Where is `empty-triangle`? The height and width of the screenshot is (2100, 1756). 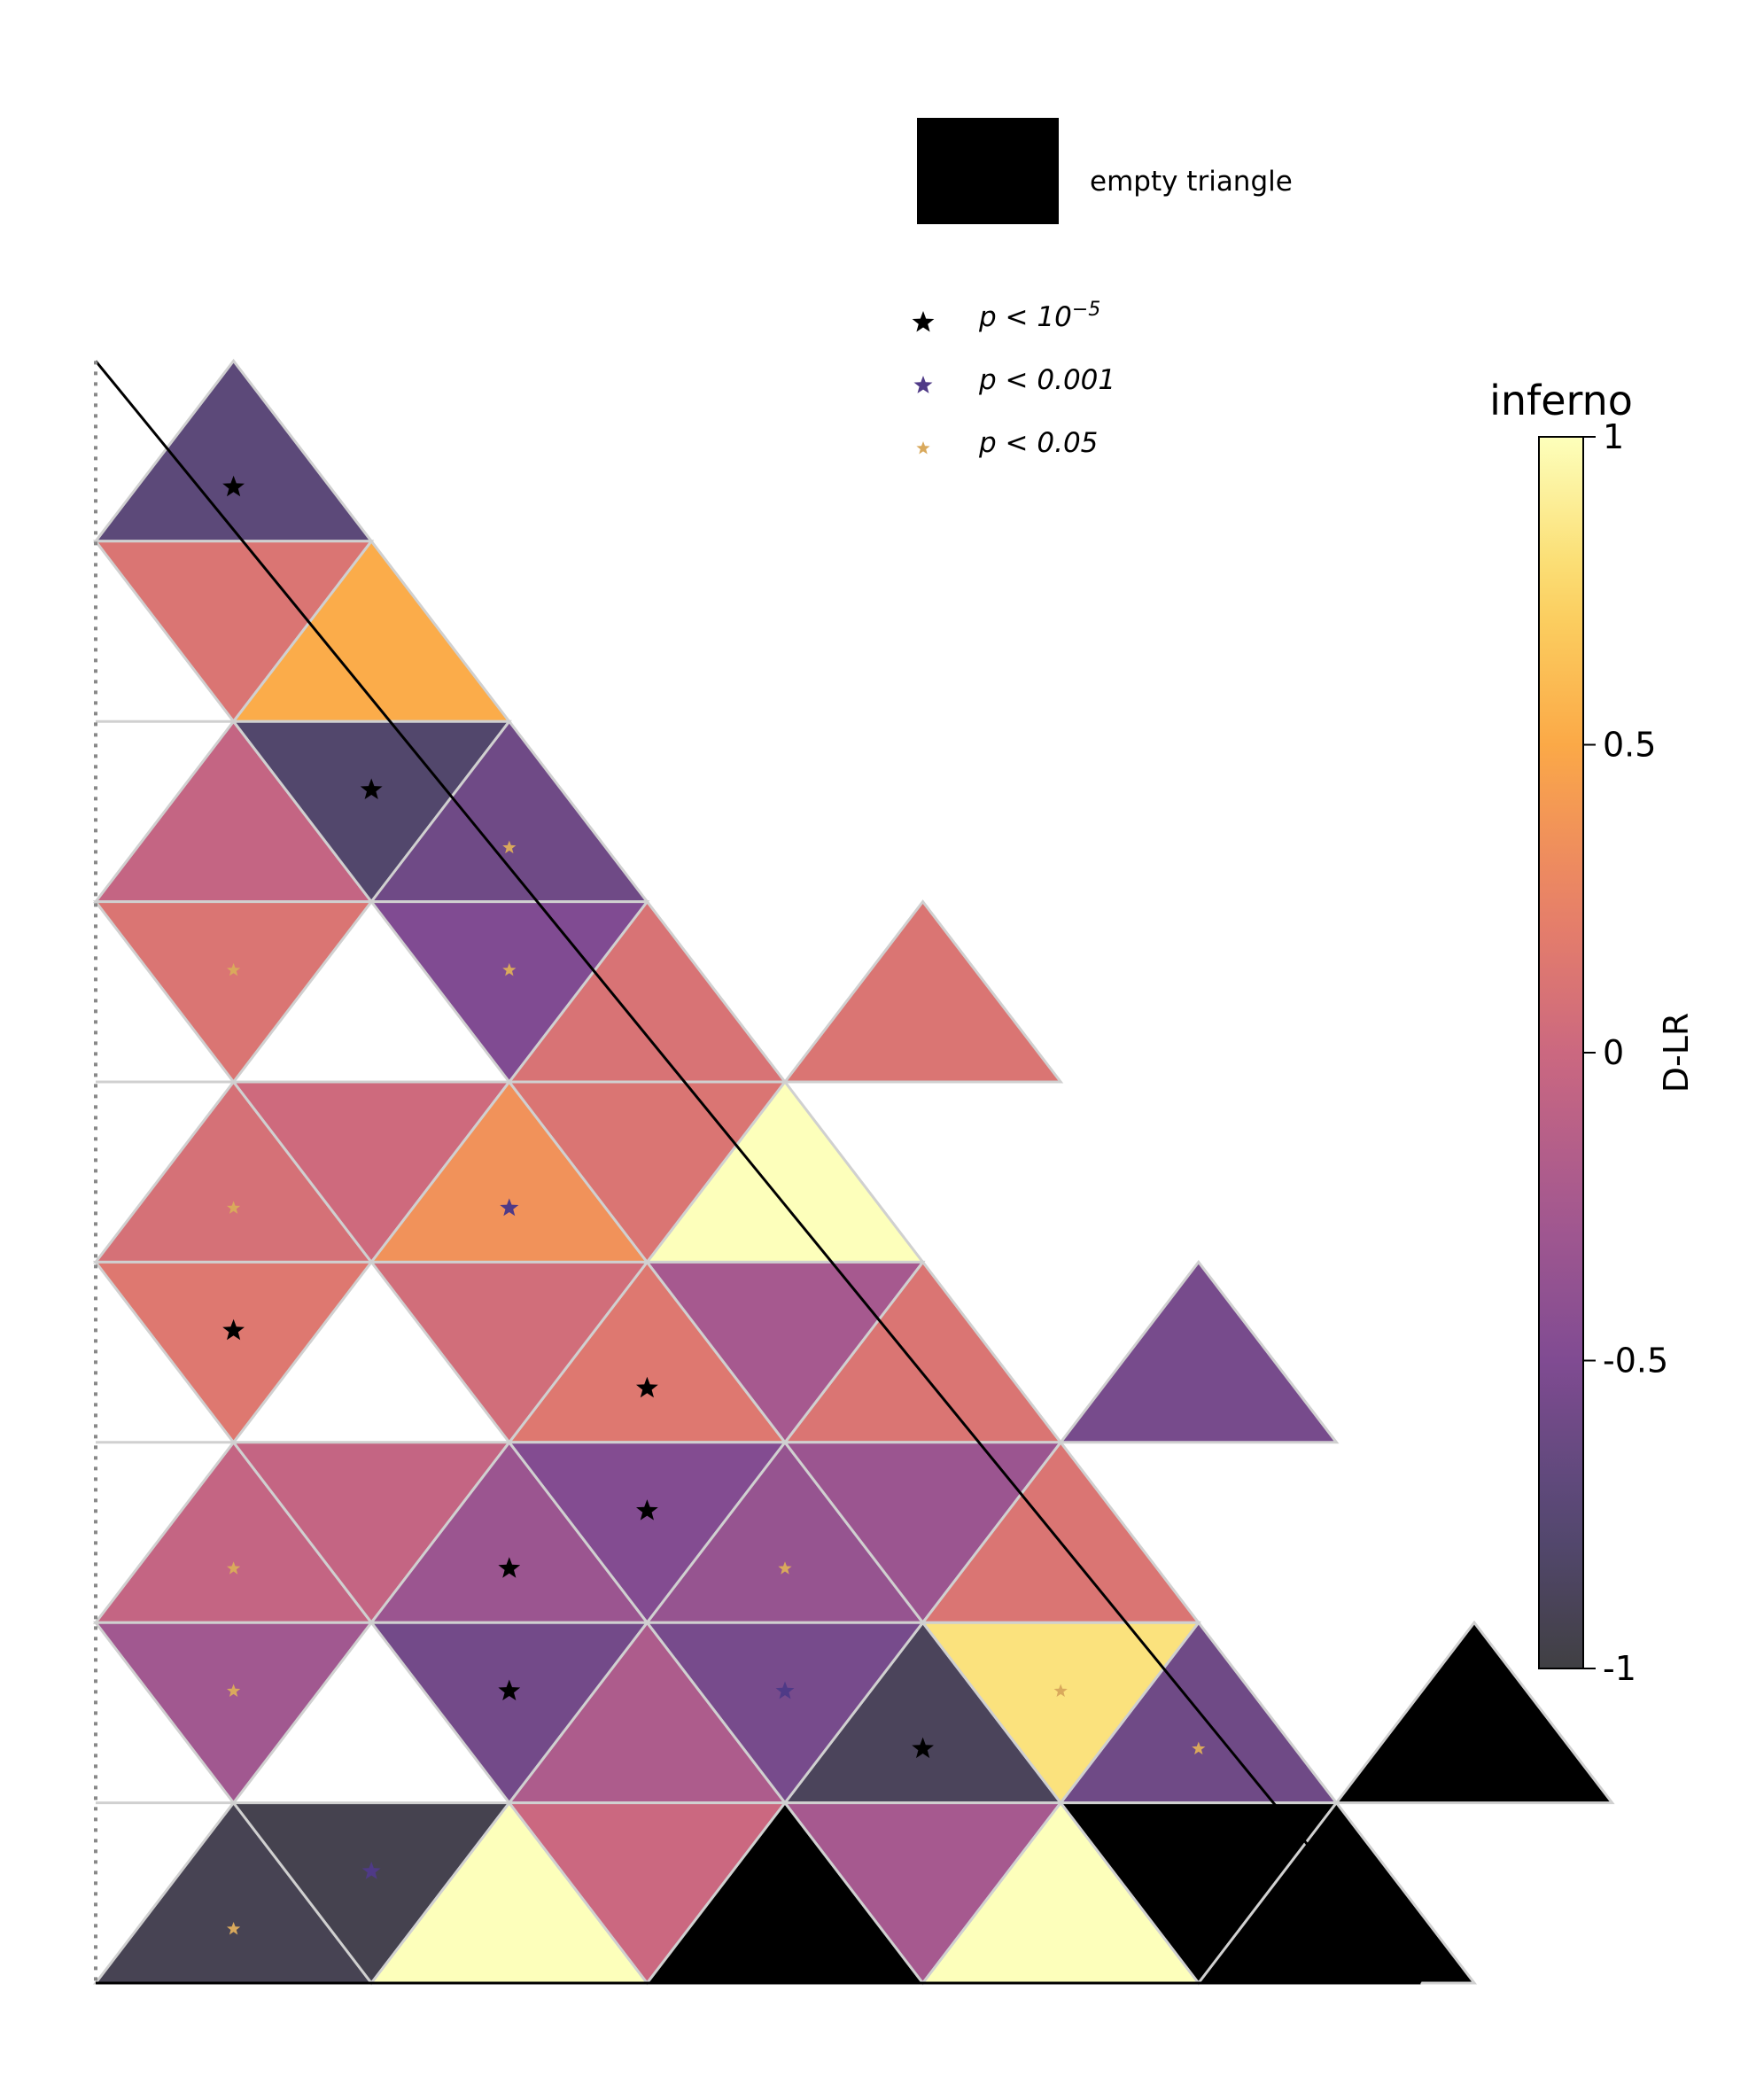 empty-triangle is located at coordinates (1474, 1712).